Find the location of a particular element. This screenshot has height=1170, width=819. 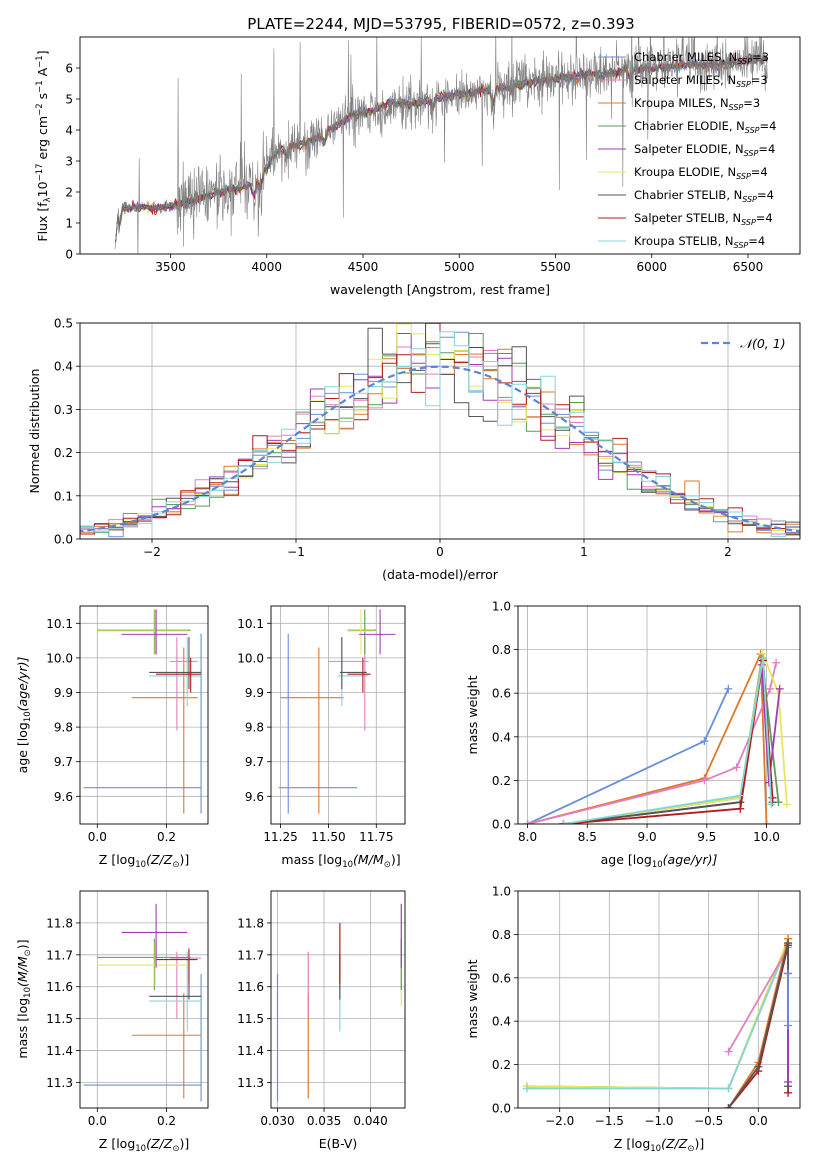

x-tick-label: 1 is located at coordinates (584, 552).